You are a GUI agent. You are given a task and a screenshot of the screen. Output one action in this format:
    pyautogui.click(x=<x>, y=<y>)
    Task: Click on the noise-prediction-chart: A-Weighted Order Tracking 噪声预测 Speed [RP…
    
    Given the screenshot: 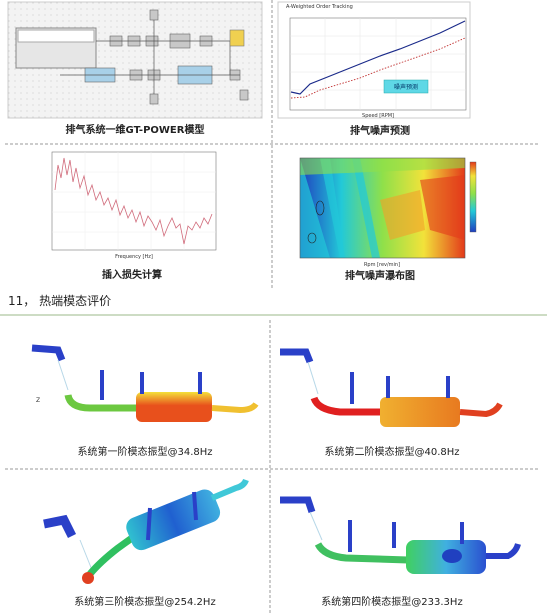 What is the action you would take?
    pyautogui.click(x=374, y=60)
    